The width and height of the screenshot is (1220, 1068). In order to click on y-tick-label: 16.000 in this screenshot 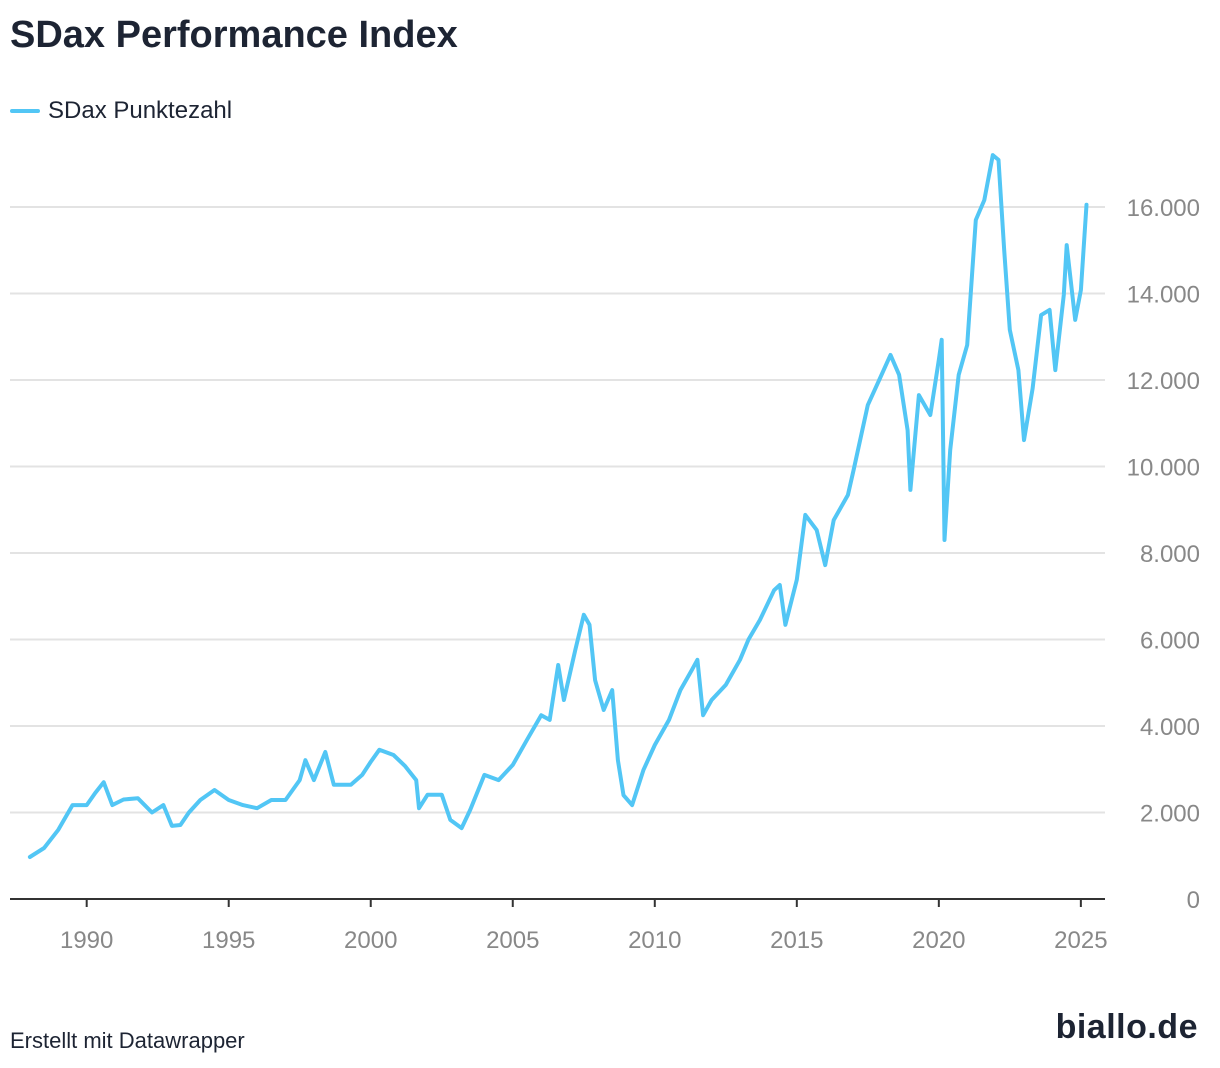, I will do `click(1163, 208)`.